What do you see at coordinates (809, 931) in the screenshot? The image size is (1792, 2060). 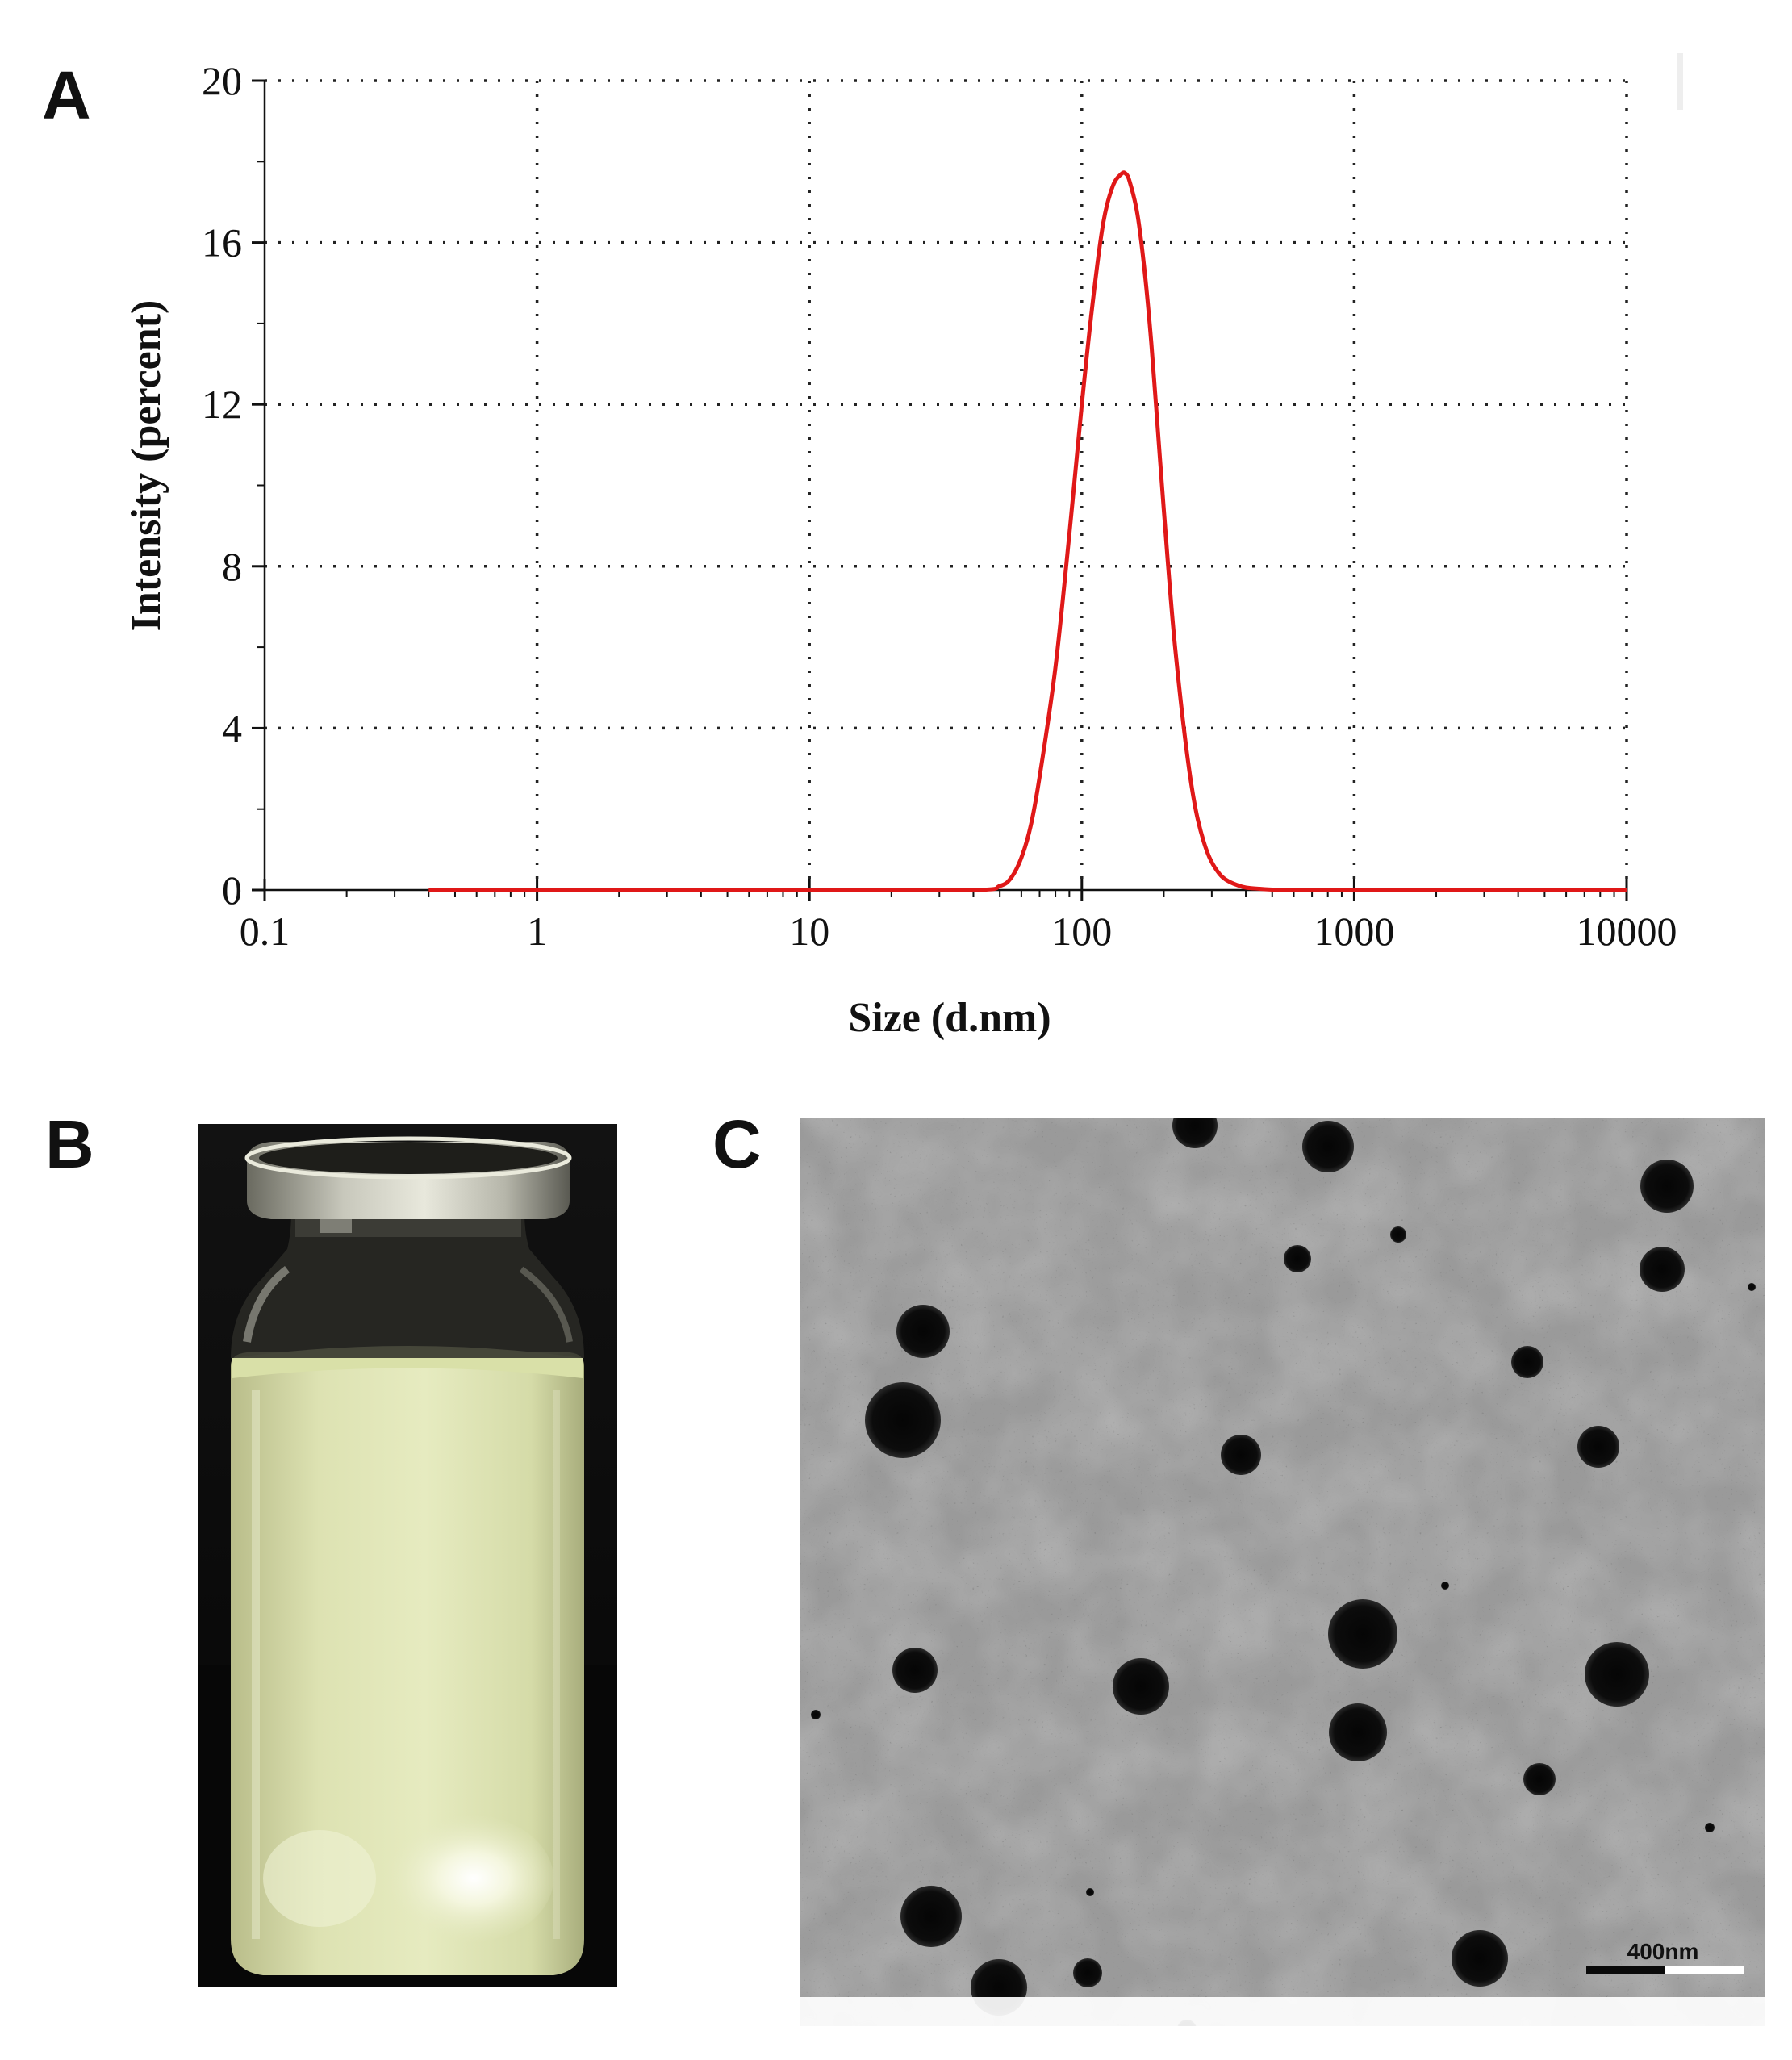 I see `x-tick-label: 10` at bounding box center [809, 931].